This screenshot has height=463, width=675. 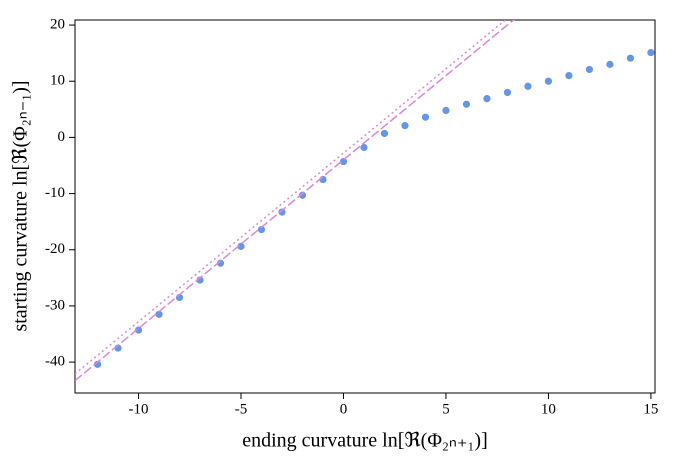 I want to click on x-tick-label: 0, so click(x=344, y=409).